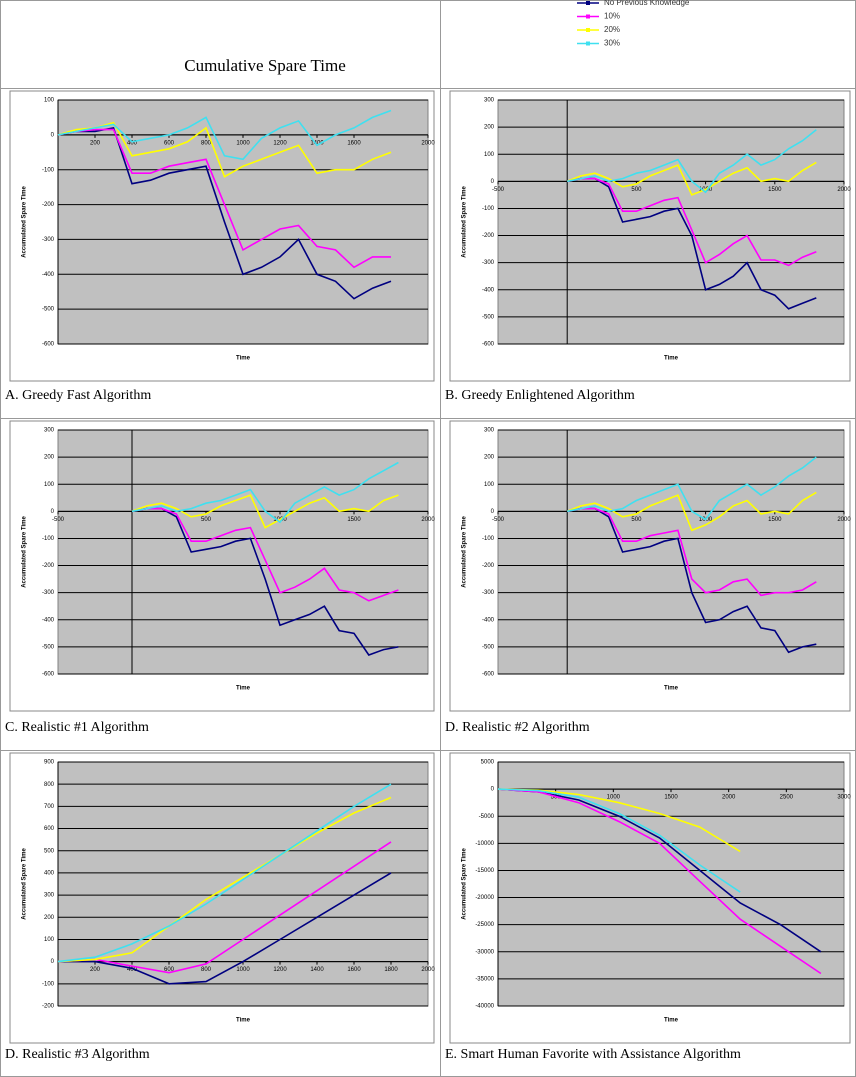 This screenshot has height=1077, width=856. I want to click on y-tick-label: 500, so click(49, 851).